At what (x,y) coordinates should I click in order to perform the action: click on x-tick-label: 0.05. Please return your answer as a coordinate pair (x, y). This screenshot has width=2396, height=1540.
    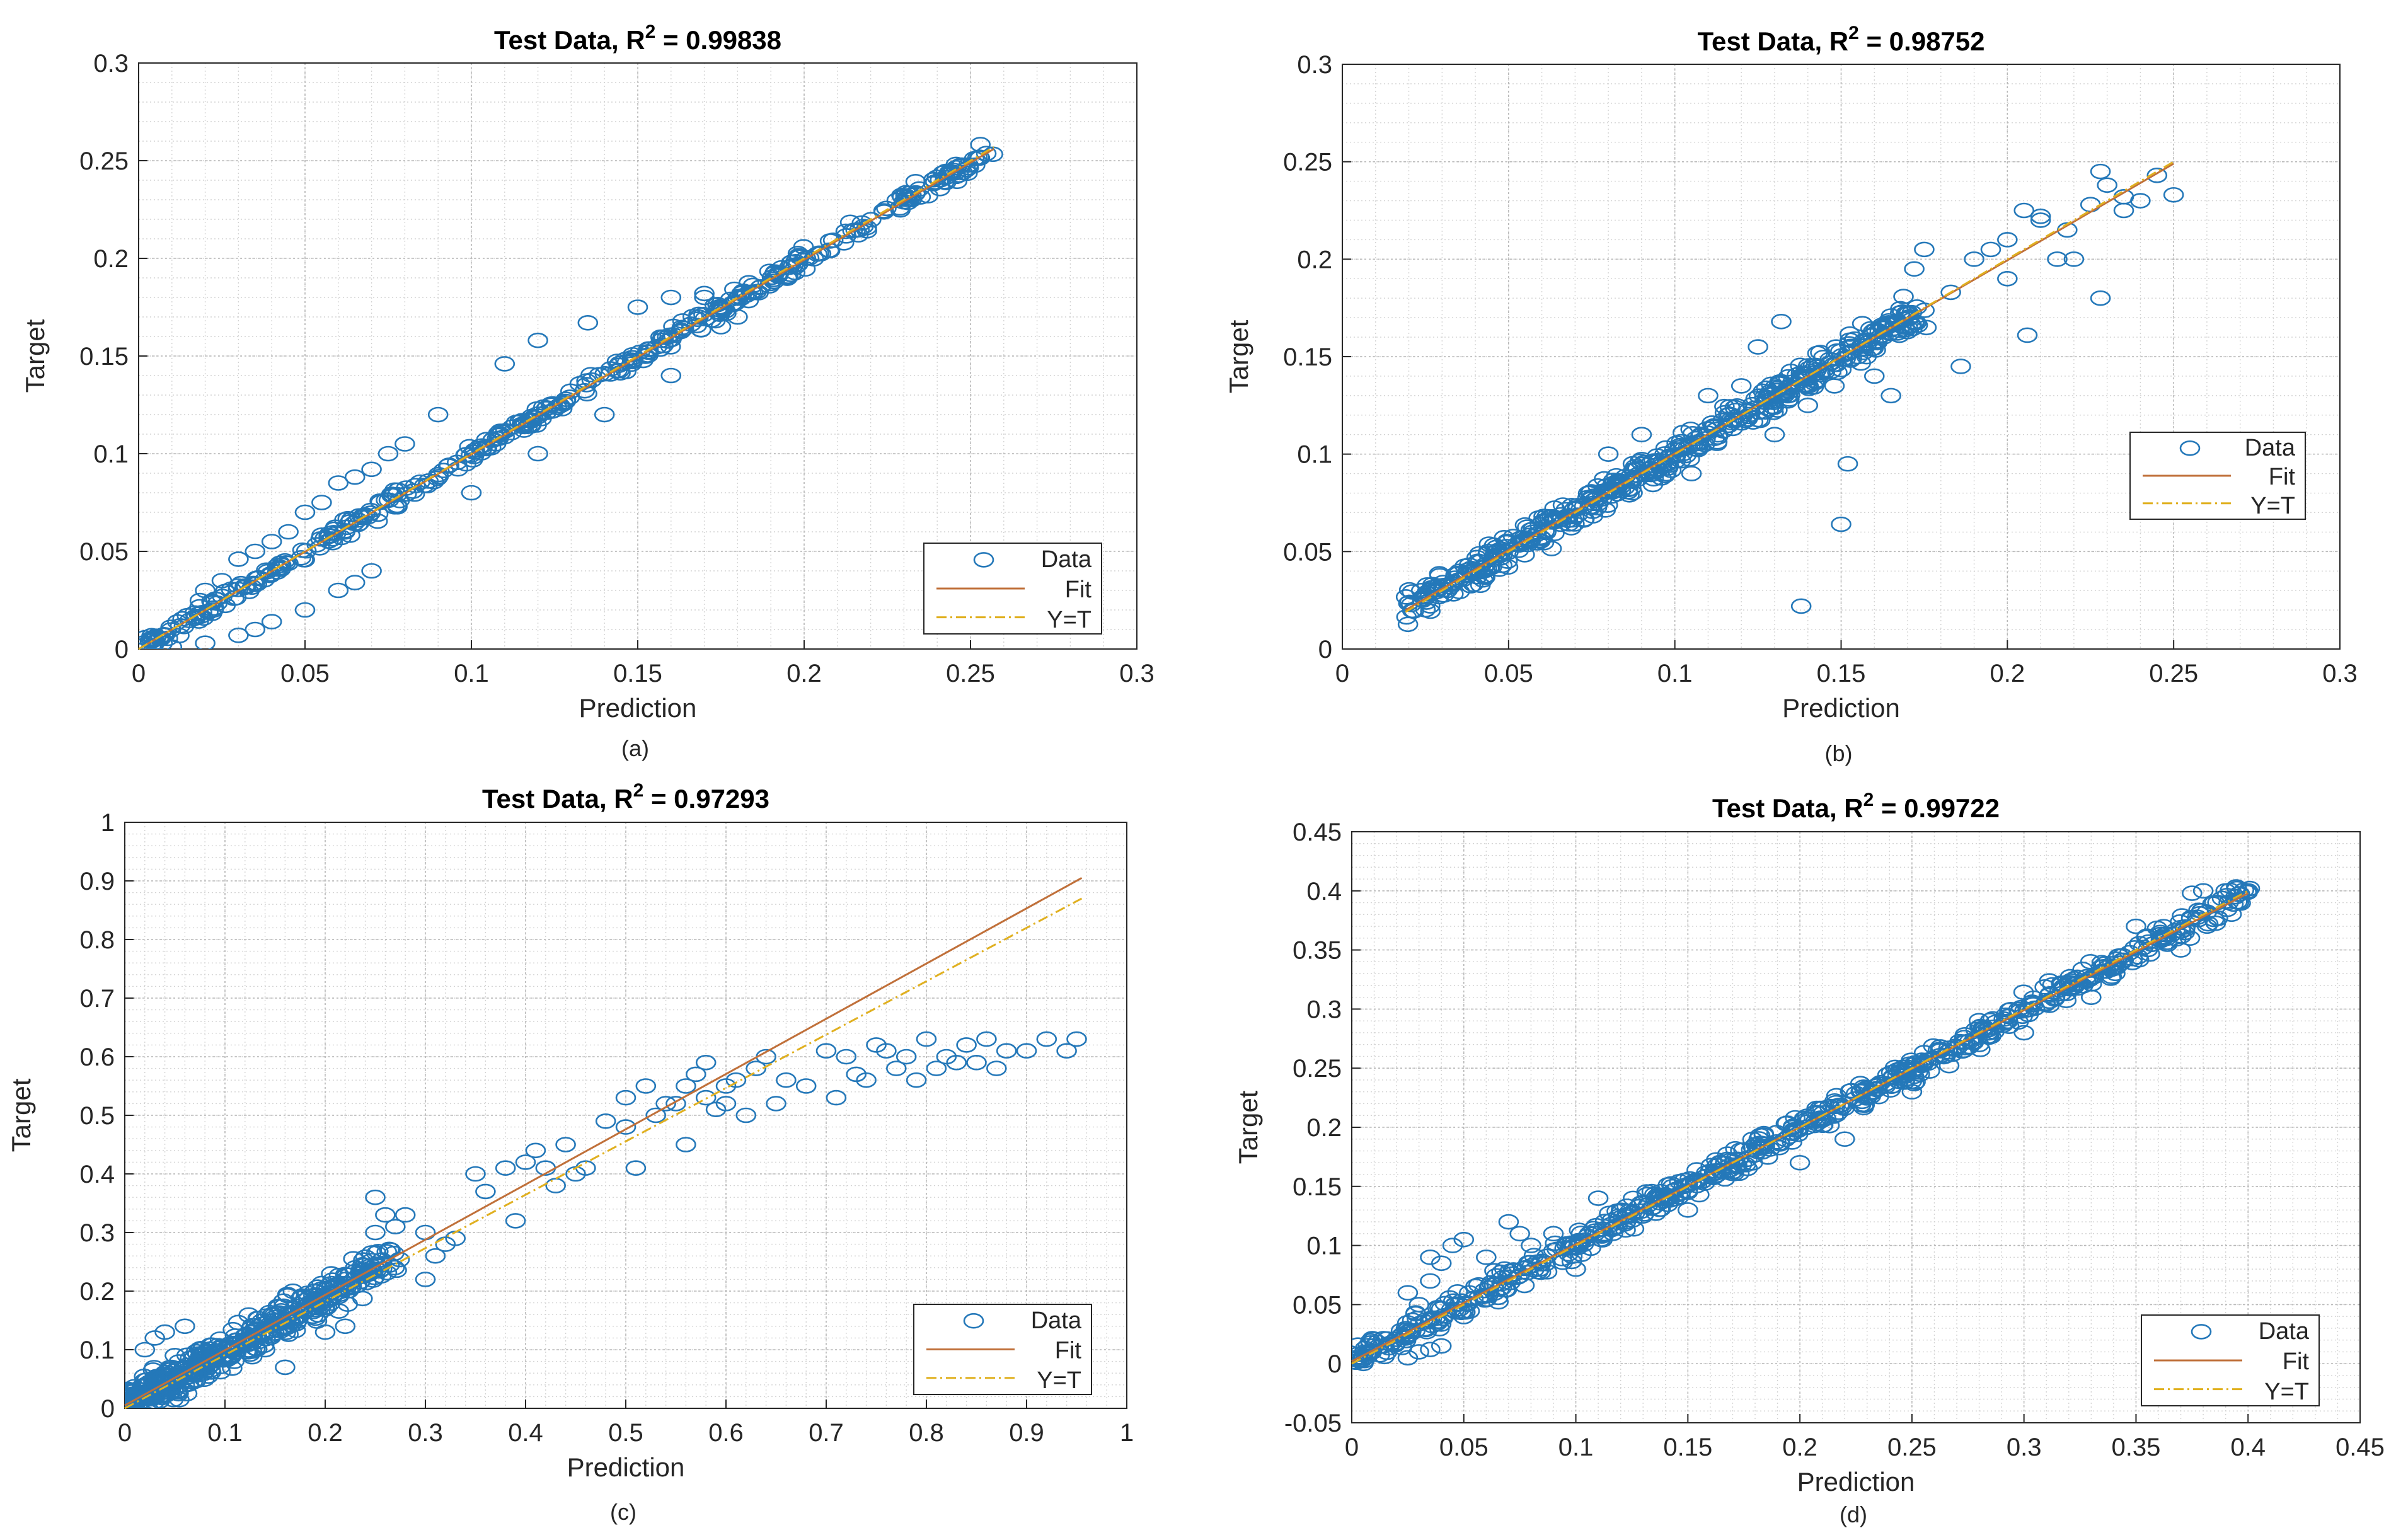
    Looking at the image, I should click on (305, 673).